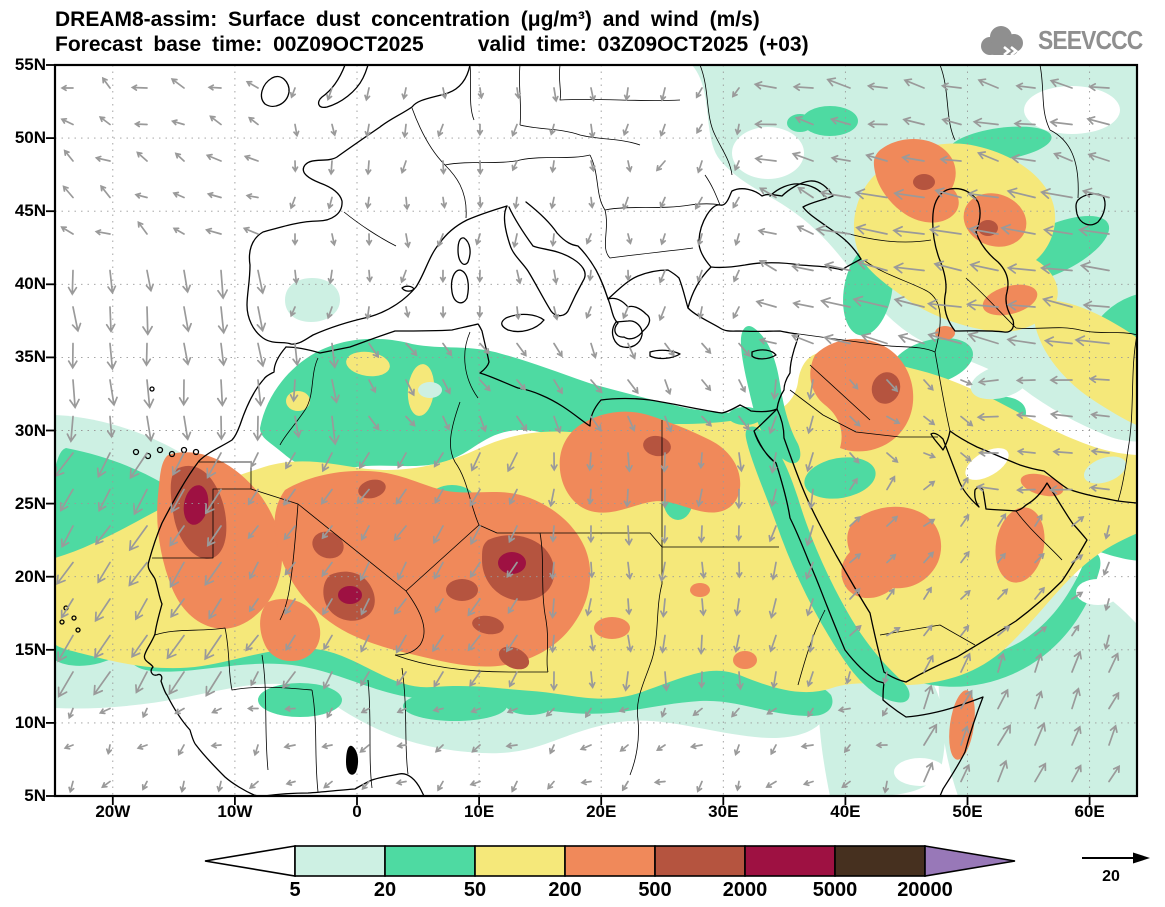 This screenshot has width=1165, height=907. Describe the element at coordinates (1002, 41) in the screenshot. I see `cloud-icon` at that location.